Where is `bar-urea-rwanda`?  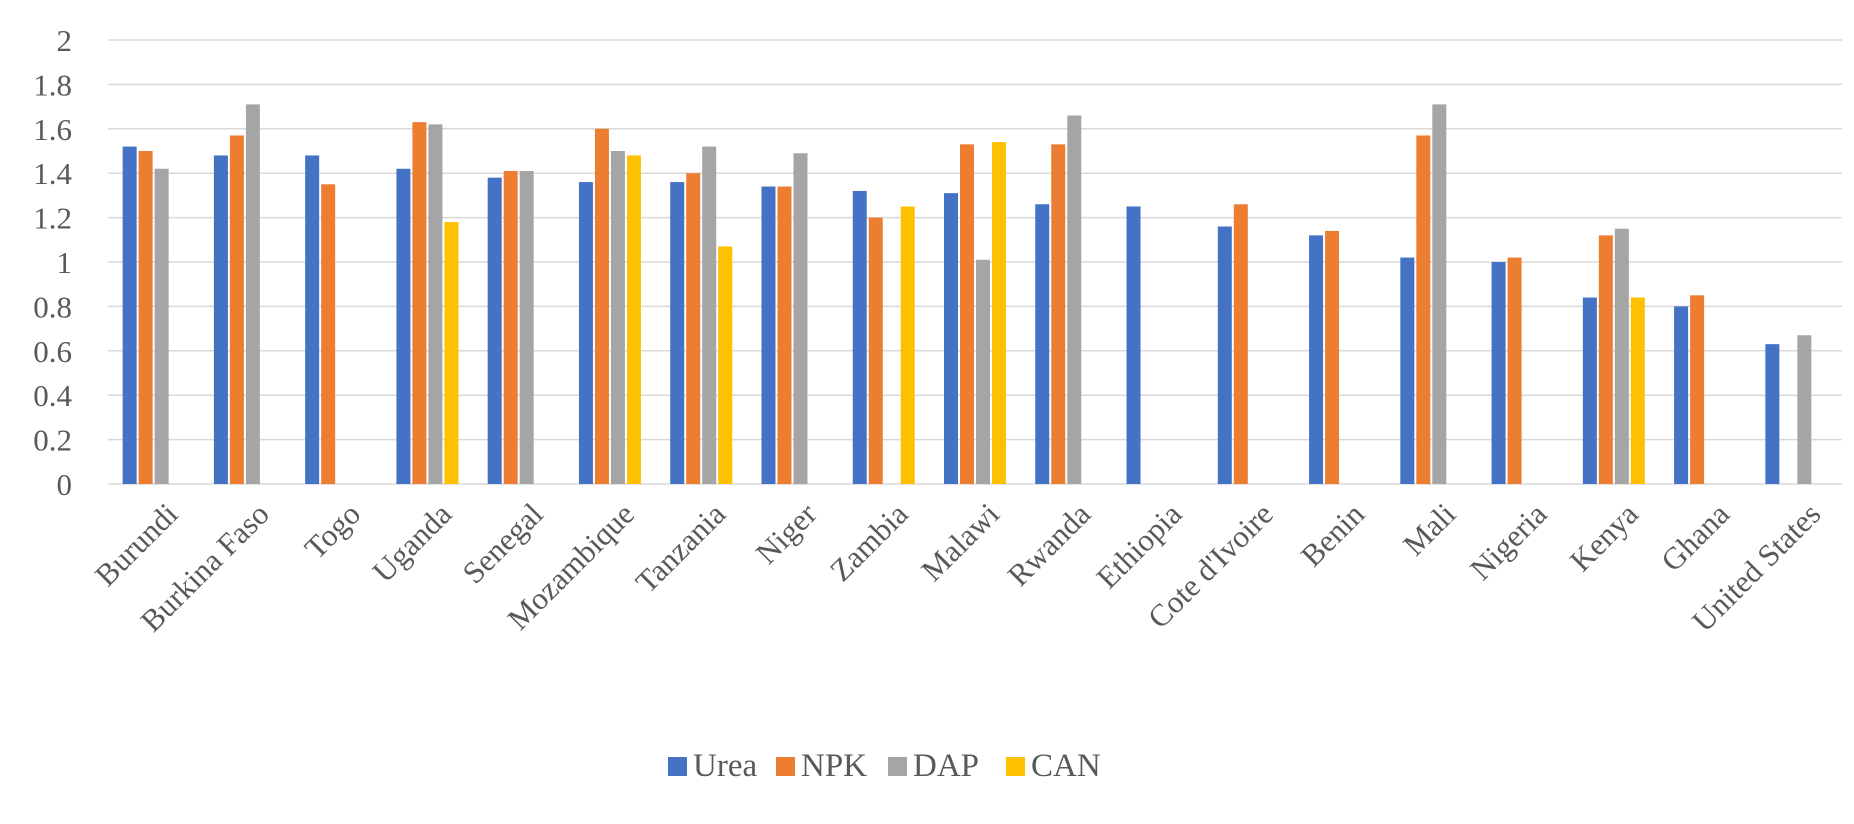 bar-urea-rwanda is located at coordinates (1042, 344).